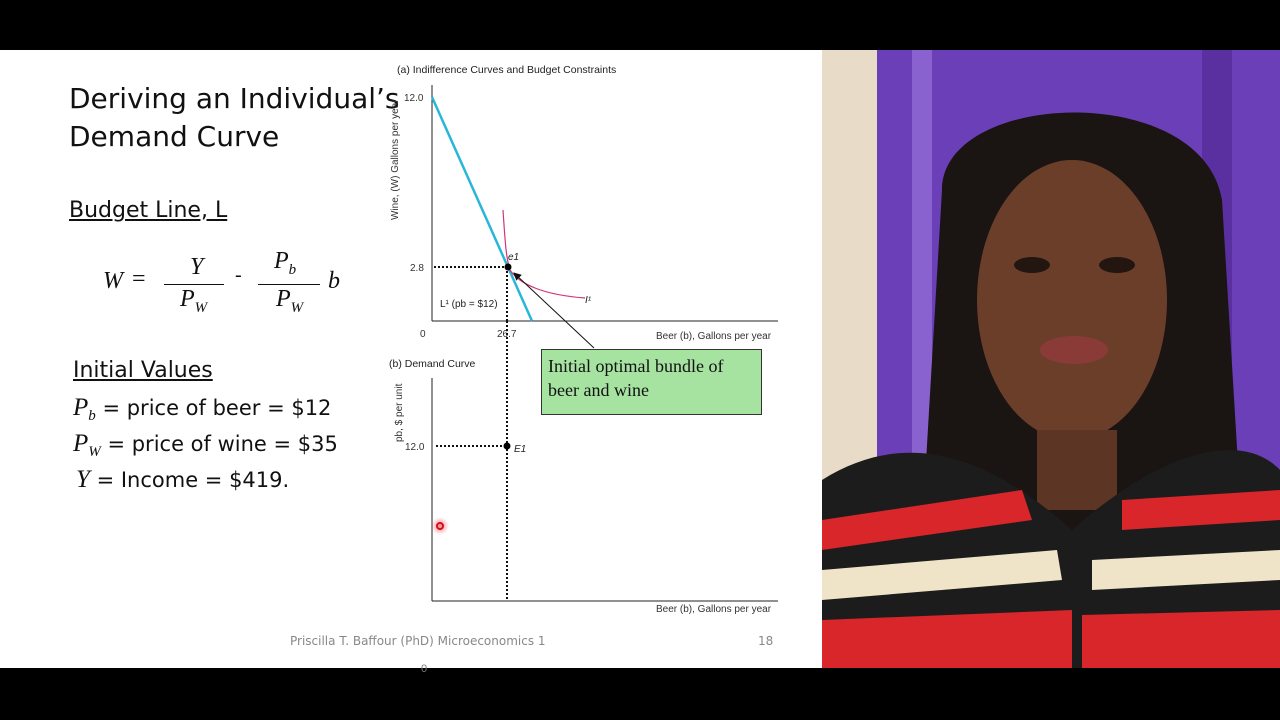  I want to click on page-number: 18, so click(766, 641).